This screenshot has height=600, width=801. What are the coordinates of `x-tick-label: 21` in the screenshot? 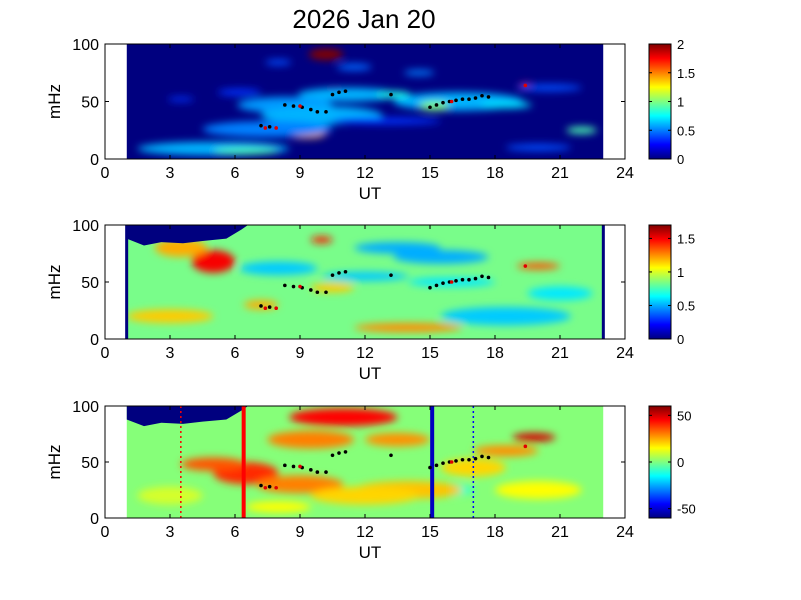 It's located at (560, 353).